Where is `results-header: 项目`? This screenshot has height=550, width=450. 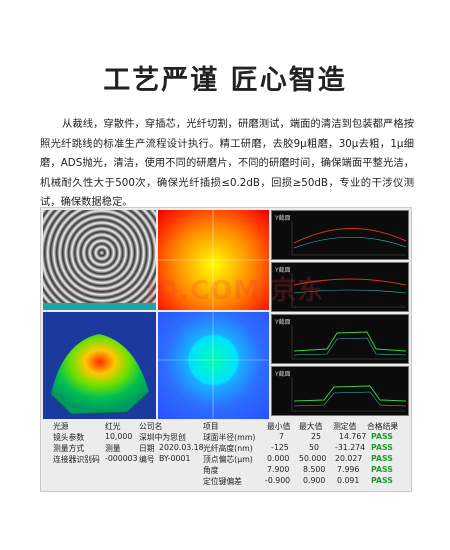 results-header: 项目 is located at coordinates (211, 426).